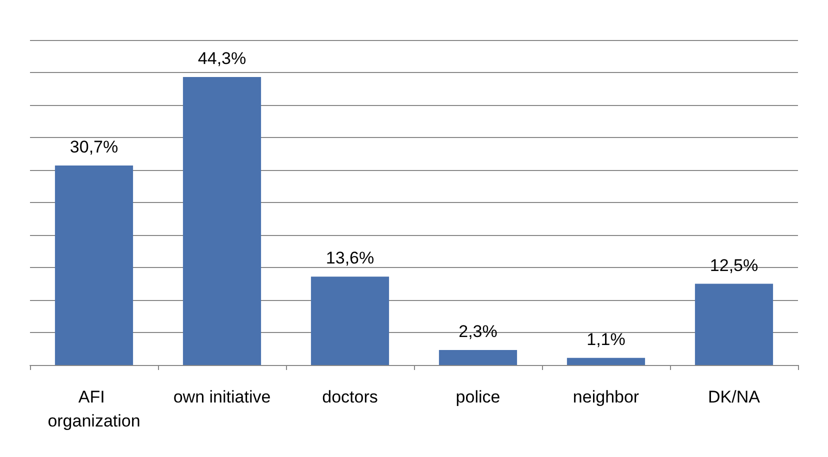  What do you see at coordinates (734, 265) in the screenshot?
I see `data-label: 12,5%` at bounding box center [734, 265].